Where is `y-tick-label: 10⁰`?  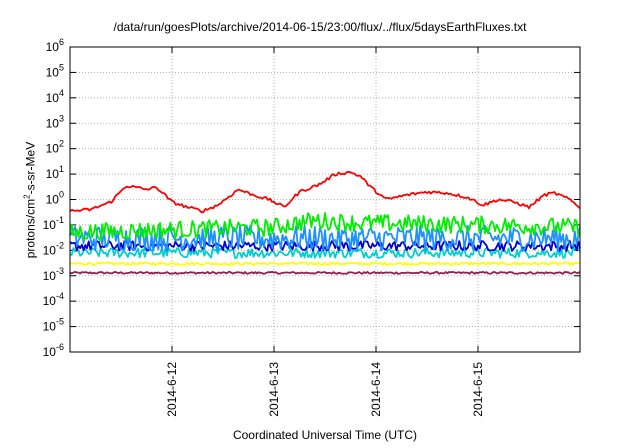 y-tick-label: 10⁰ is located at coordinates (55, 198).